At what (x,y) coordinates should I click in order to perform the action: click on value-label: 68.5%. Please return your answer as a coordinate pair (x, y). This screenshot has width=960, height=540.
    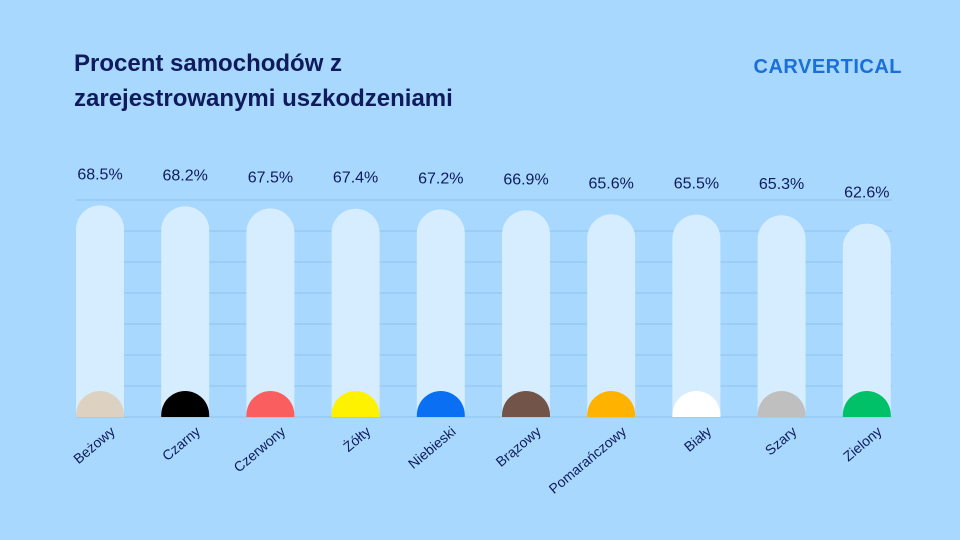
    Looking at the image, I should click on (99, 174).